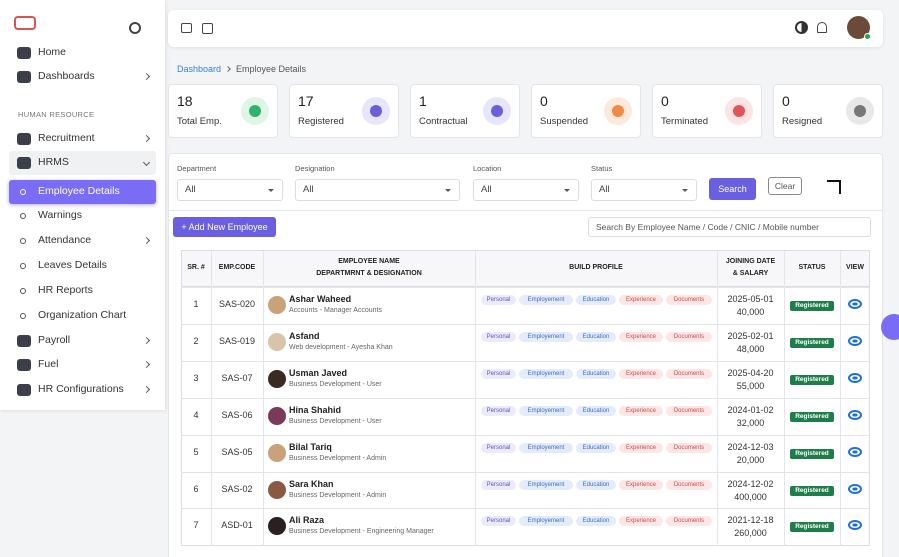 The image size is (899, 557). I want to click on menu-item: Organization Chart, so click(82, 315).